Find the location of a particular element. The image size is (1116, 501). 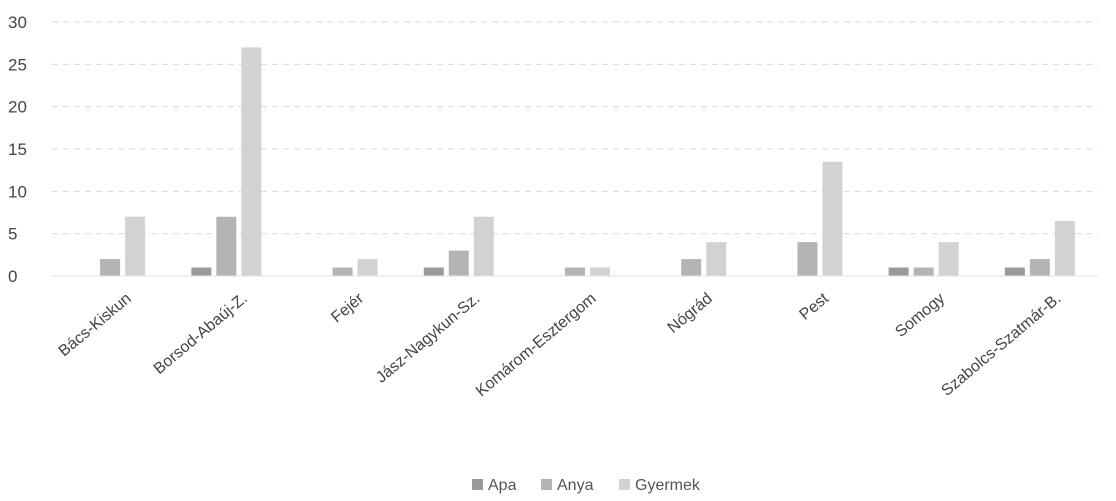

legend: Apa Anya Gyermek is located at coordinates (586, 485).